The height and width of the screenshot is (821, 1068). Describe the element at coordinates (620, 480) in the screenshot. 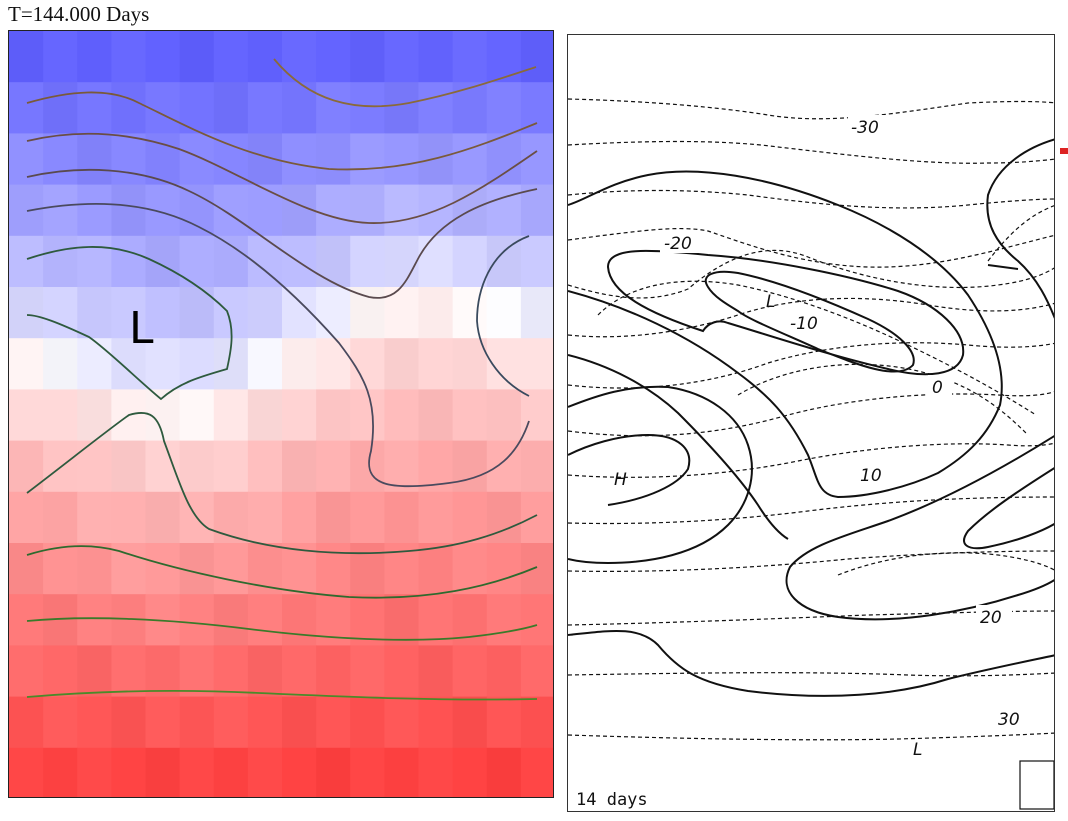

I see `high-pressure-label: H` at that location.